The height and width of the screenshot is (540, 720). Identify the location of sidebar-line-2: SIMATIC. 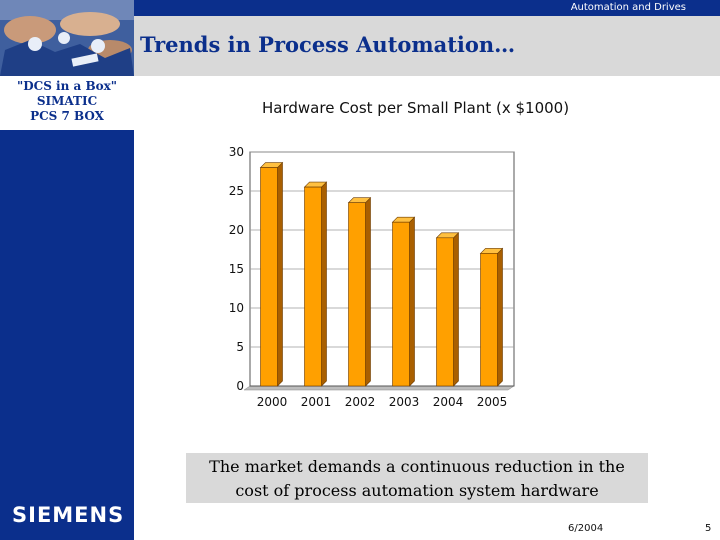
(67, 101).